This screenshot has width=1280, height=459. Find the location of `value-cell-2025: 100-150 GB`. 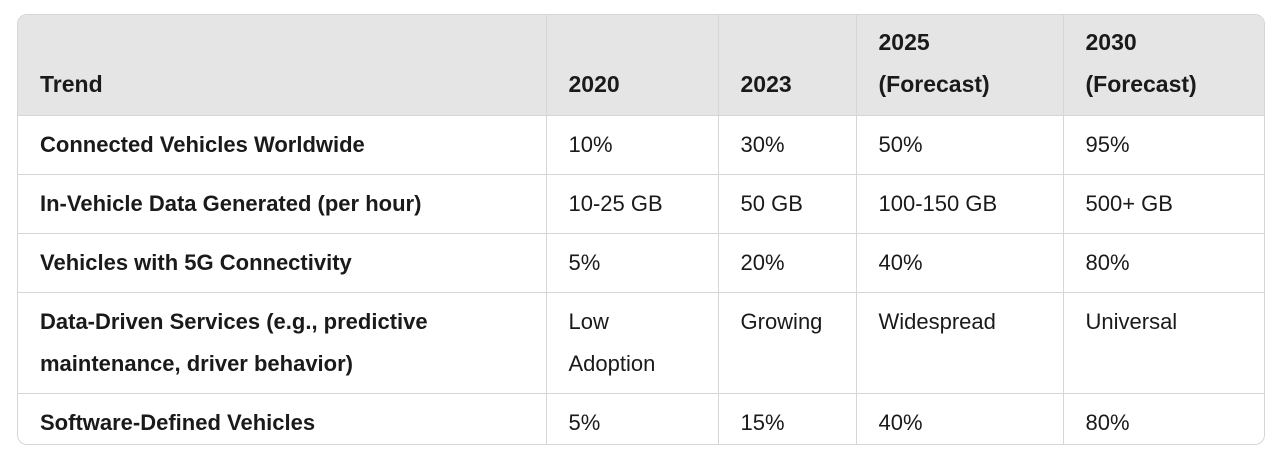

value-cell-2025: 100-150 GB is located at coordinates (960, 204).